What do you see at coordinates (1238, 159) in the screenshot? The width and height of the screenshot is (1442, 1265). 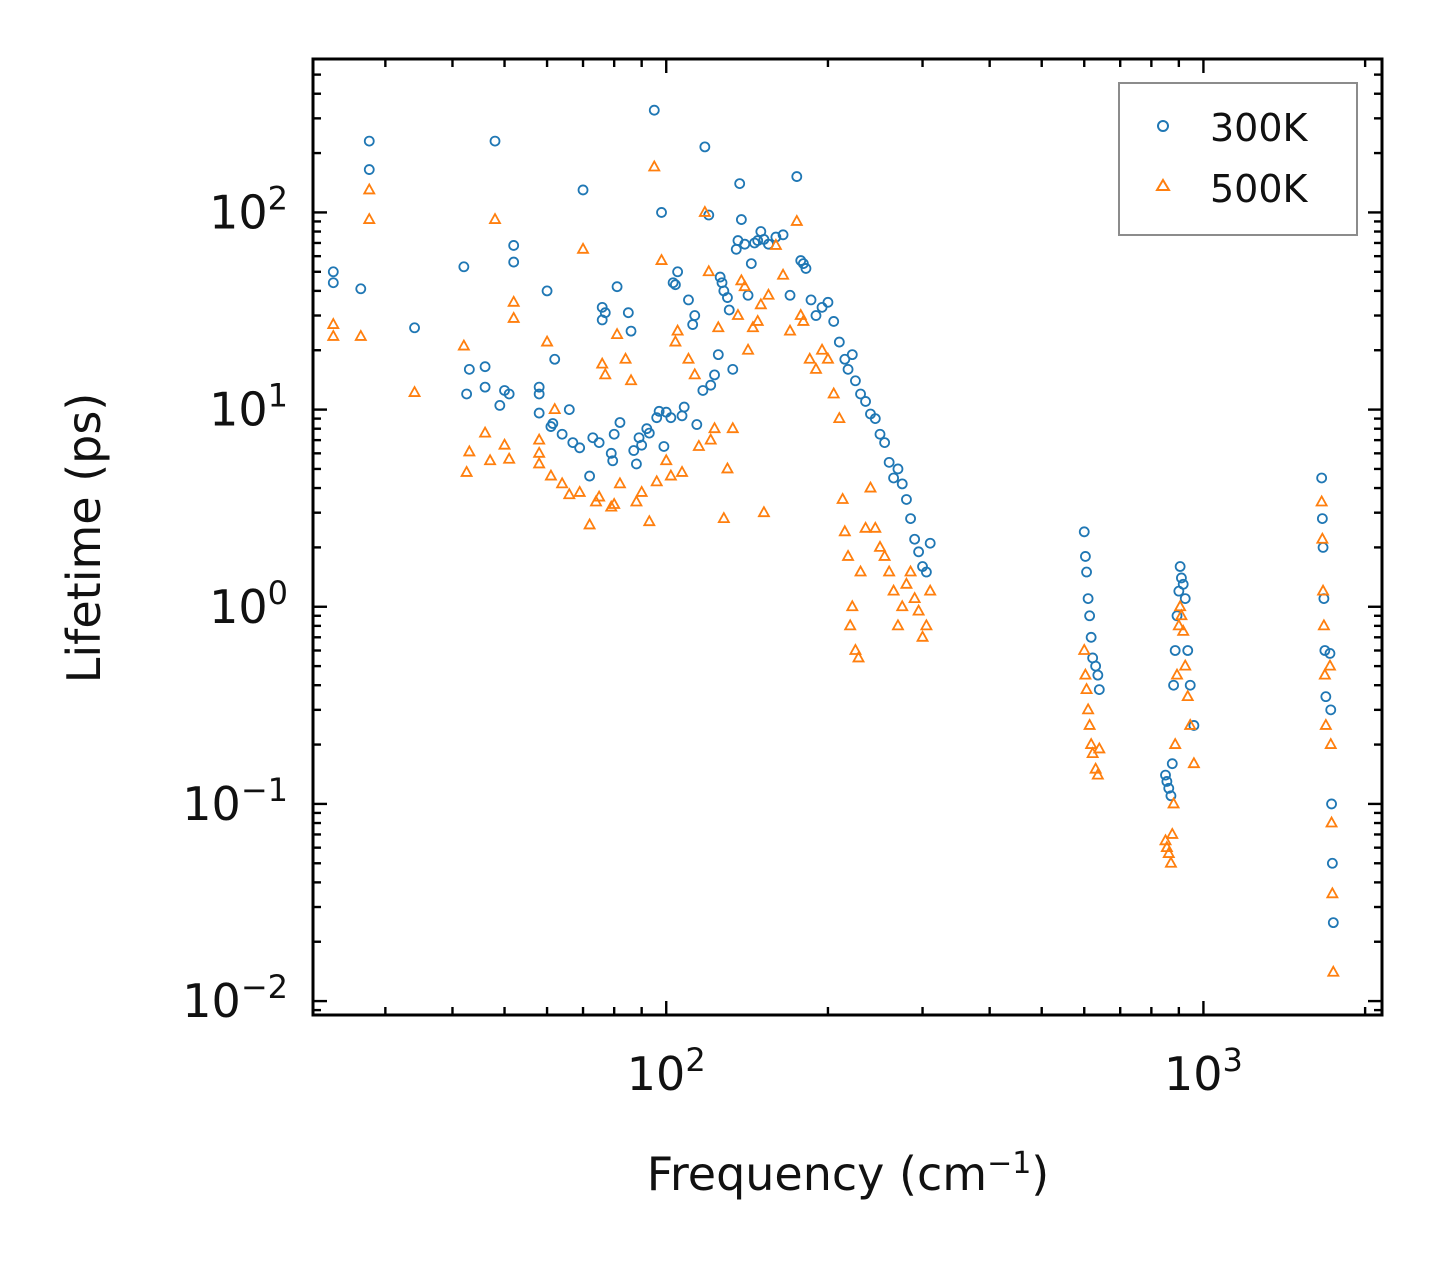 I see `legend: 300K 500K` at bounding box center [1238, 159].